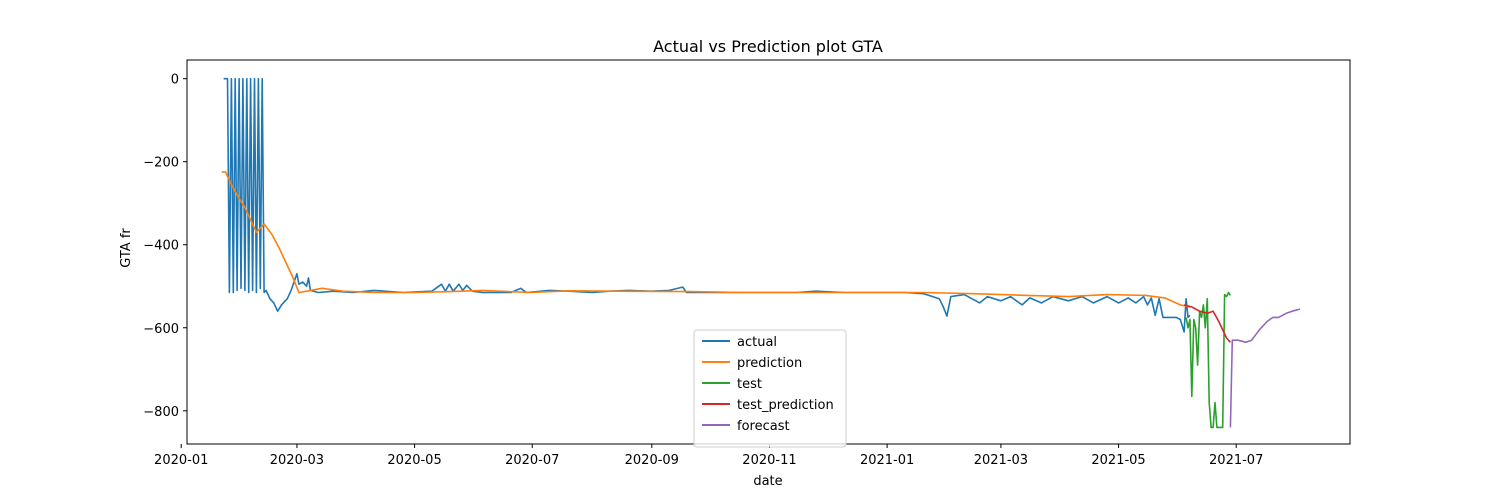  I want to click on x-tick-label: 2020-11, so click(769, 460).